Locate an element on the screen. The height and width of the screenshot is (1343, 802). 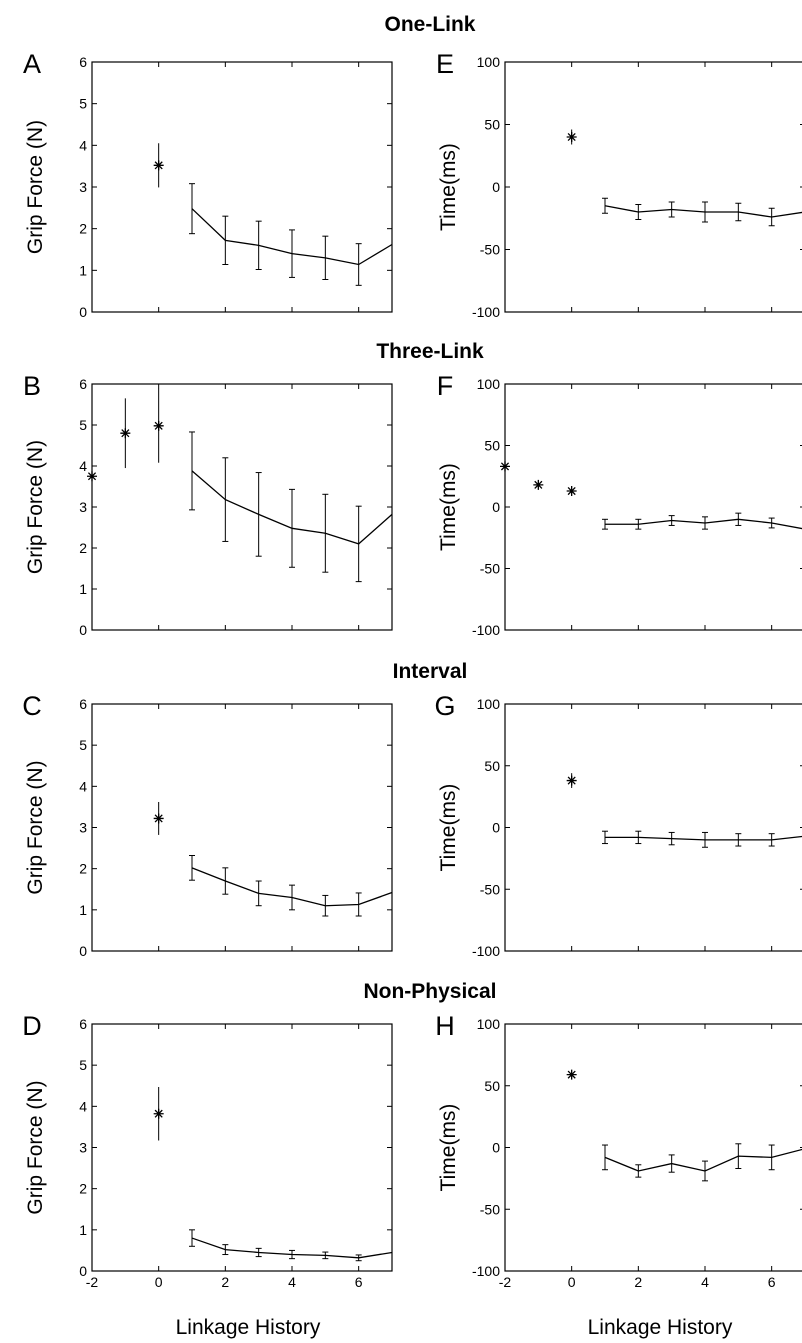
row-title-three-link: Three-Link is located at coordinates (430, 351).